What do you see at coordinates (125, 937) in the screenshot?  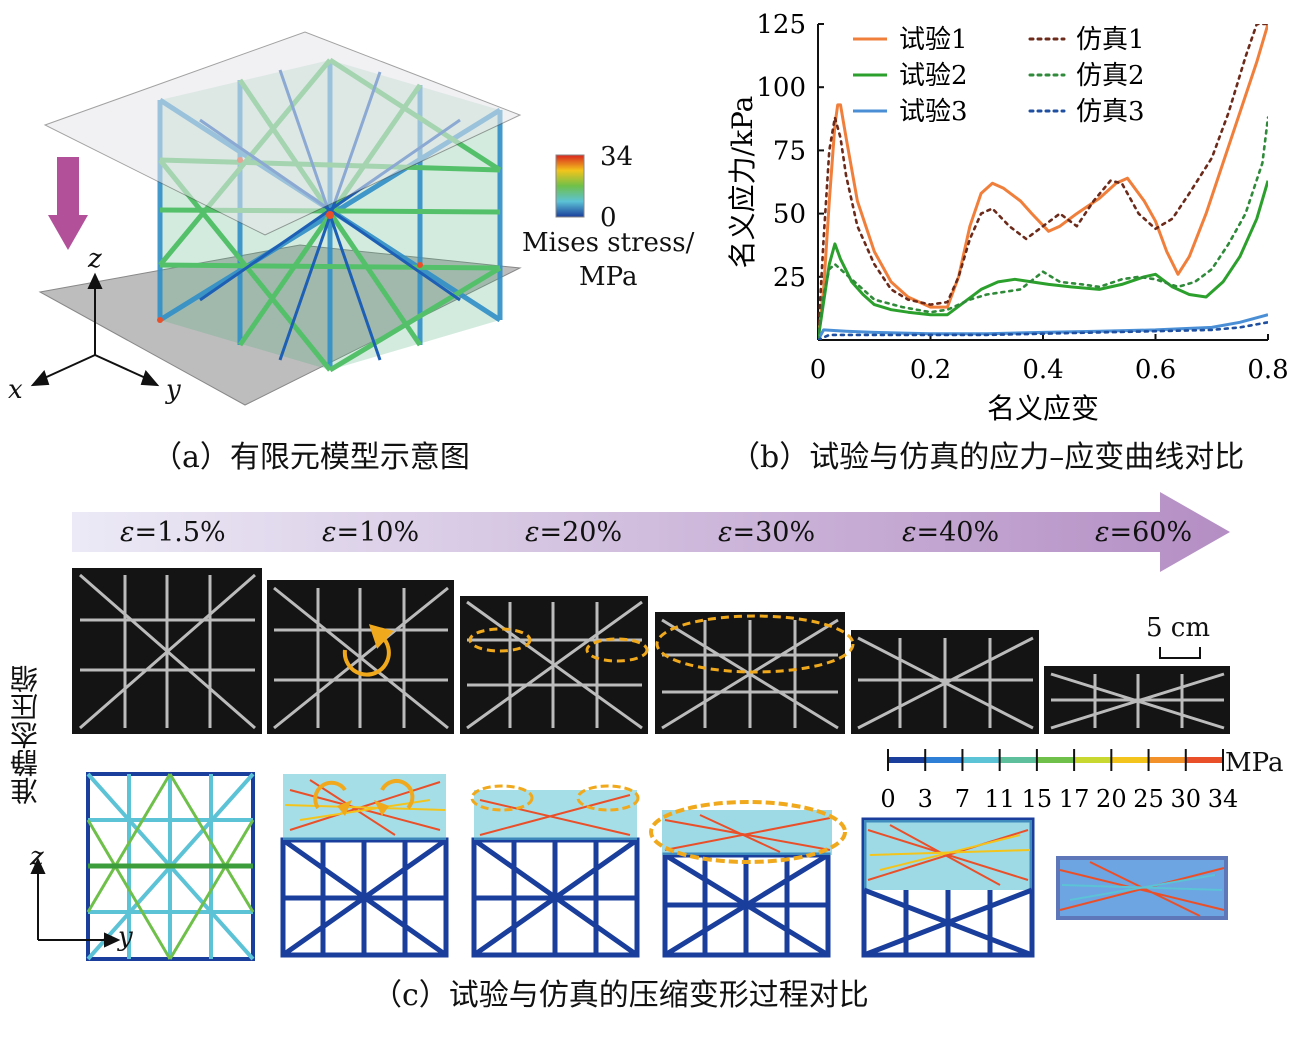 I see `axis-y-label-c: y` at bounding box center [125, 937].